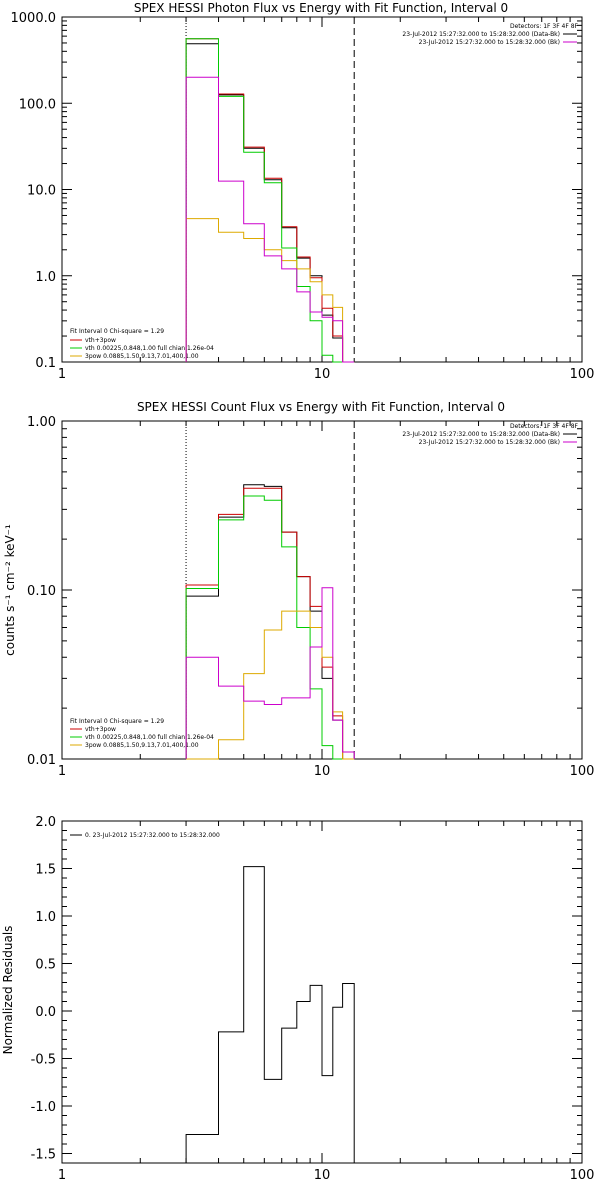  I want to click on photon-flux-series-1-histogram, so click(270, 200).